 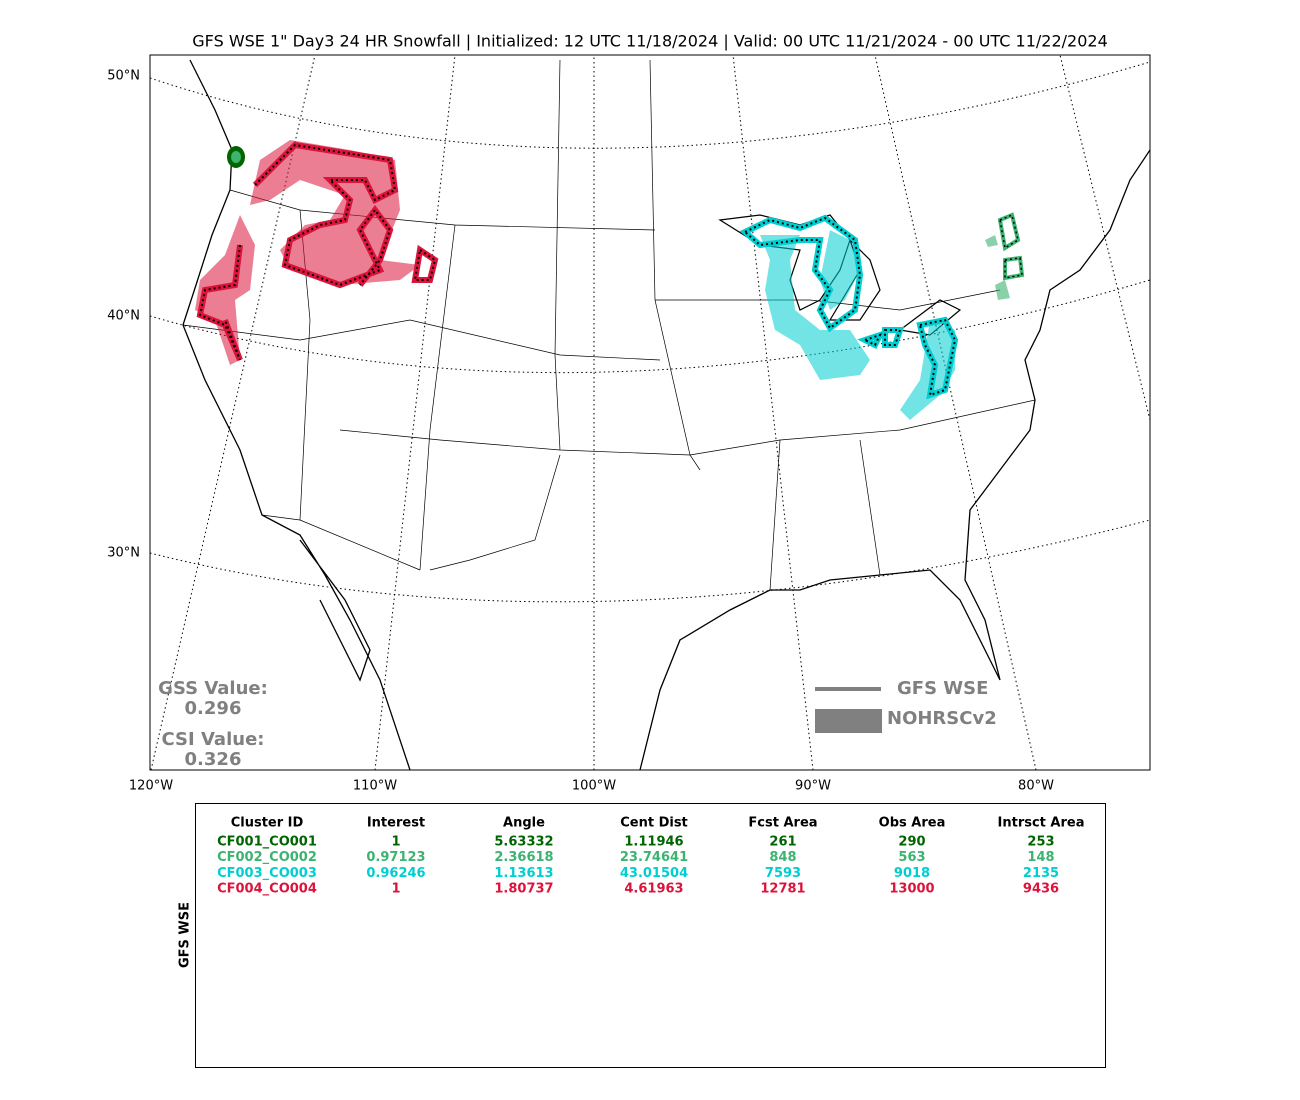 I want to click on table-cell: 848, so click(x=782, y=857).